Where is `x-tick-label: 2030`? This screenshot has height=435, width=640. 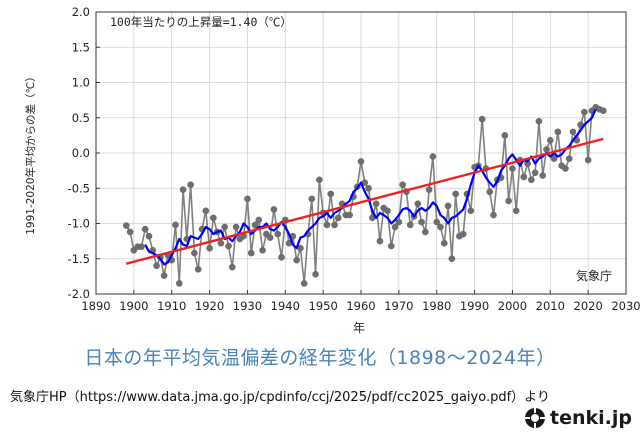 x-tick-label: 2030 is located at coordinates (625, 306).